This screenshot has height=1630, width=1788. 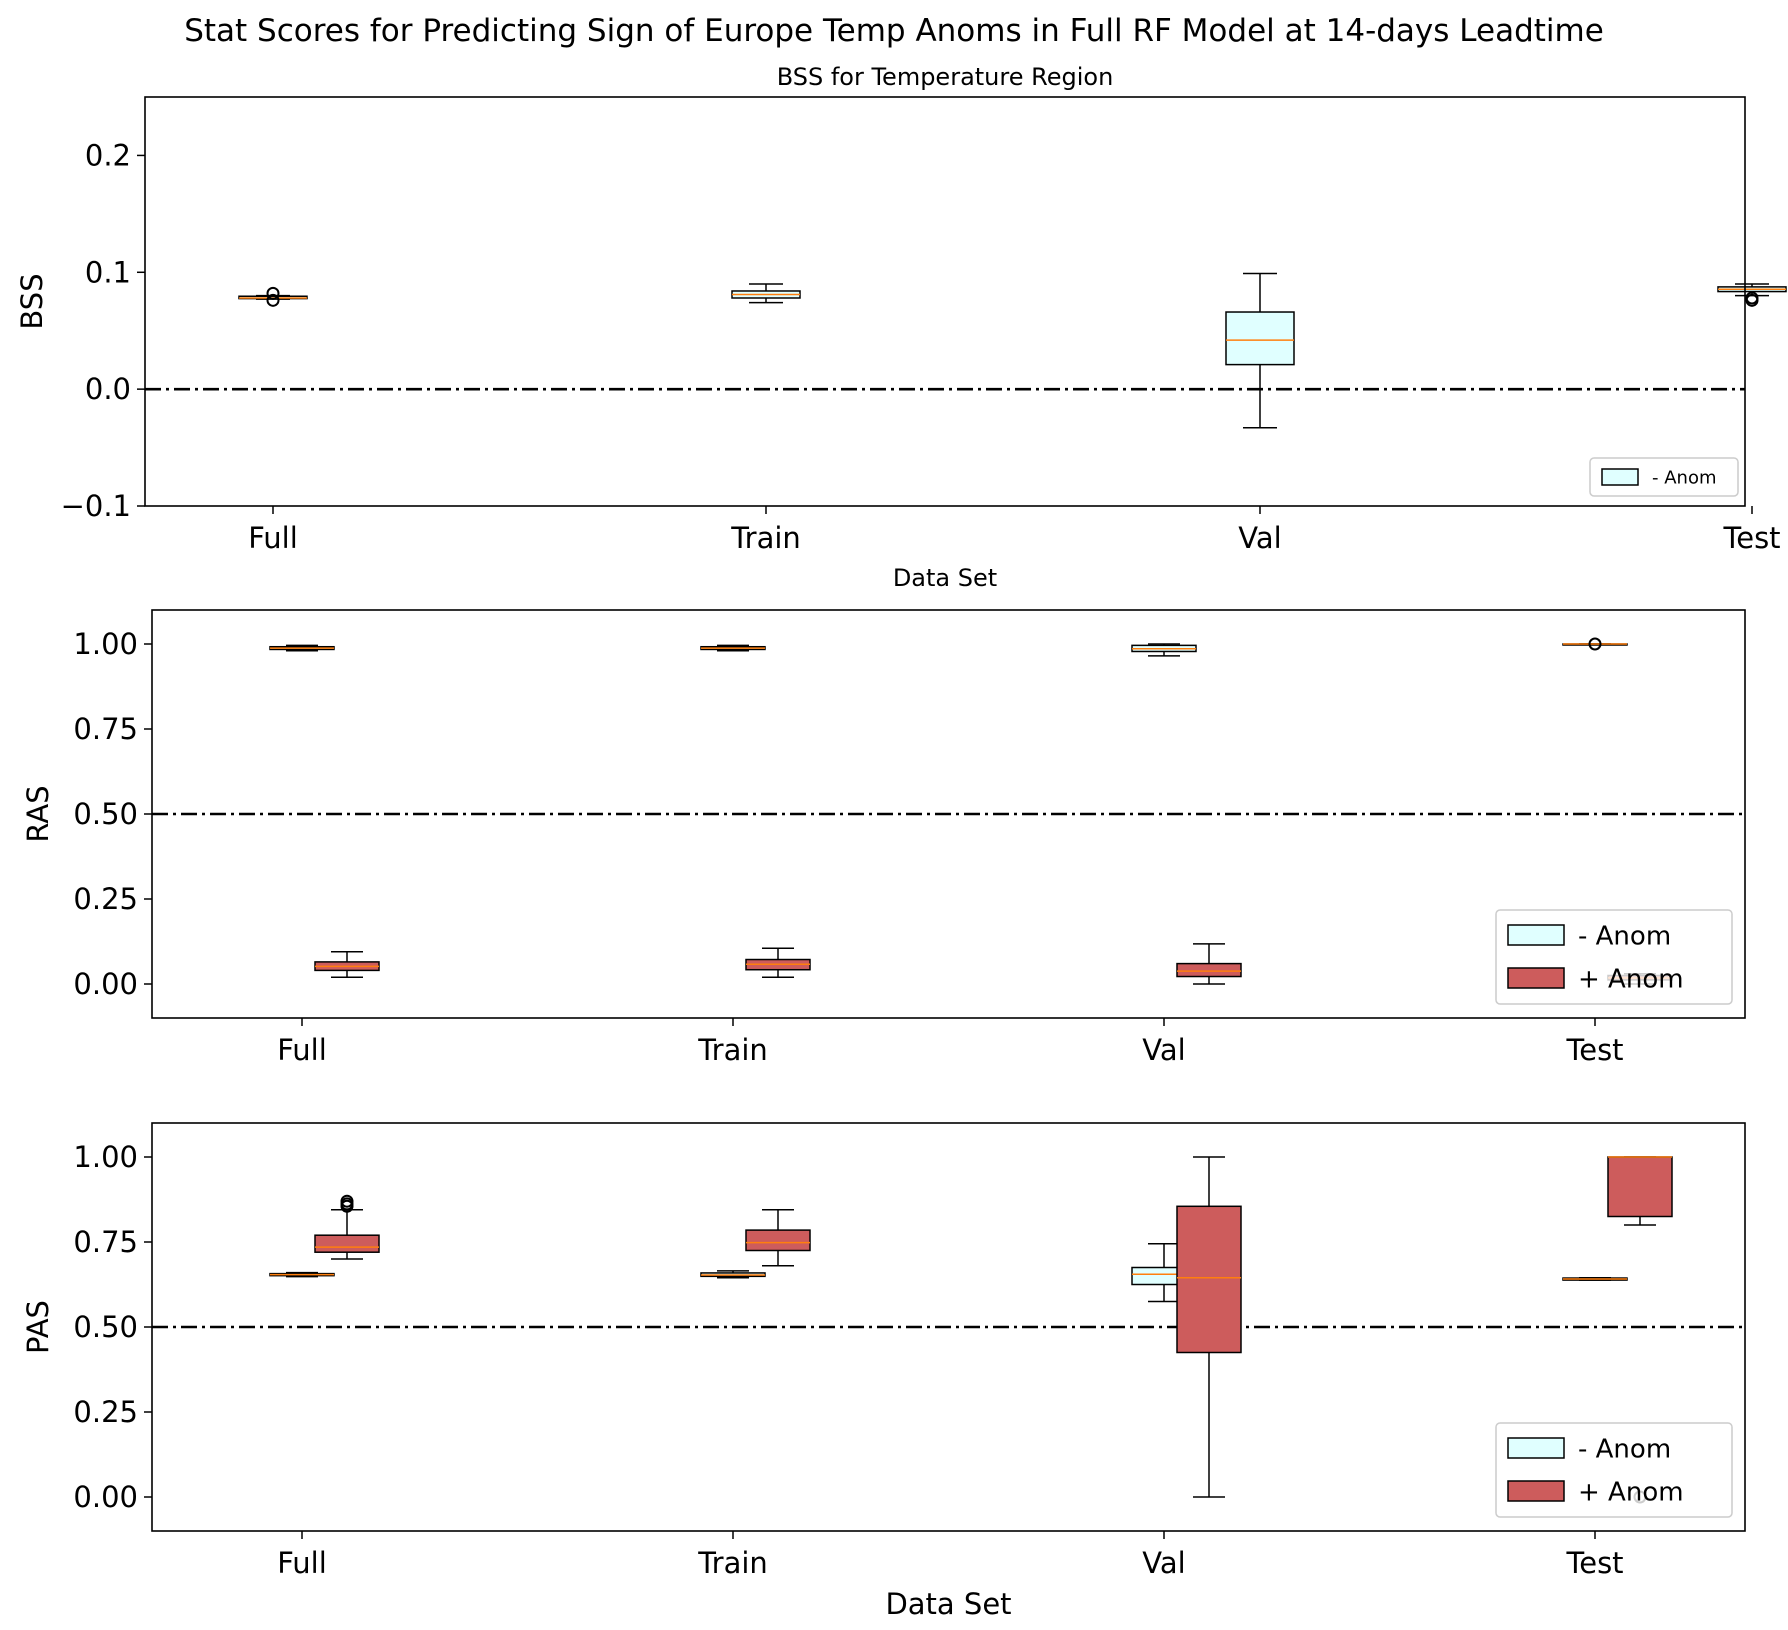 I want to click on pas-ytick-label: 0.25, so click(x=105, y=1412).